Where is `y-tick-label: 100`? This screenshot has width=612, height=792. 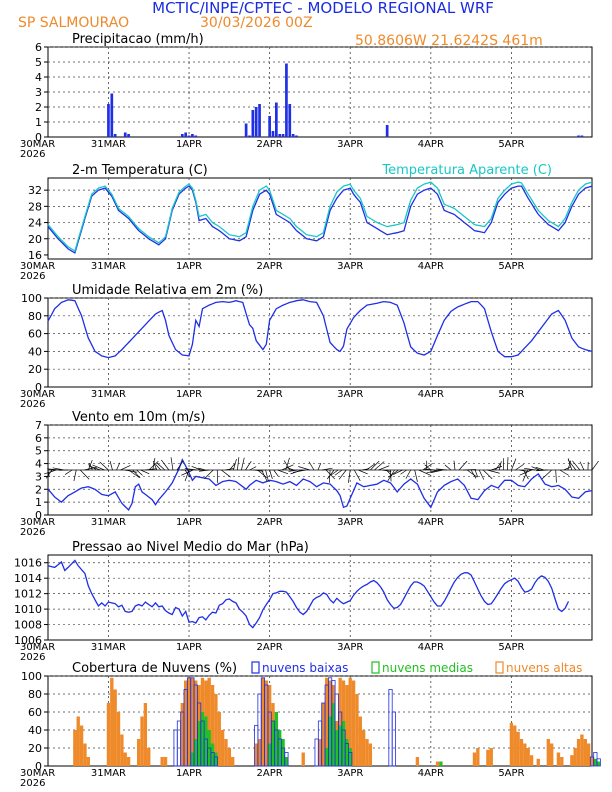 y-tick-label: 100 is located at coordinates (31, 676).